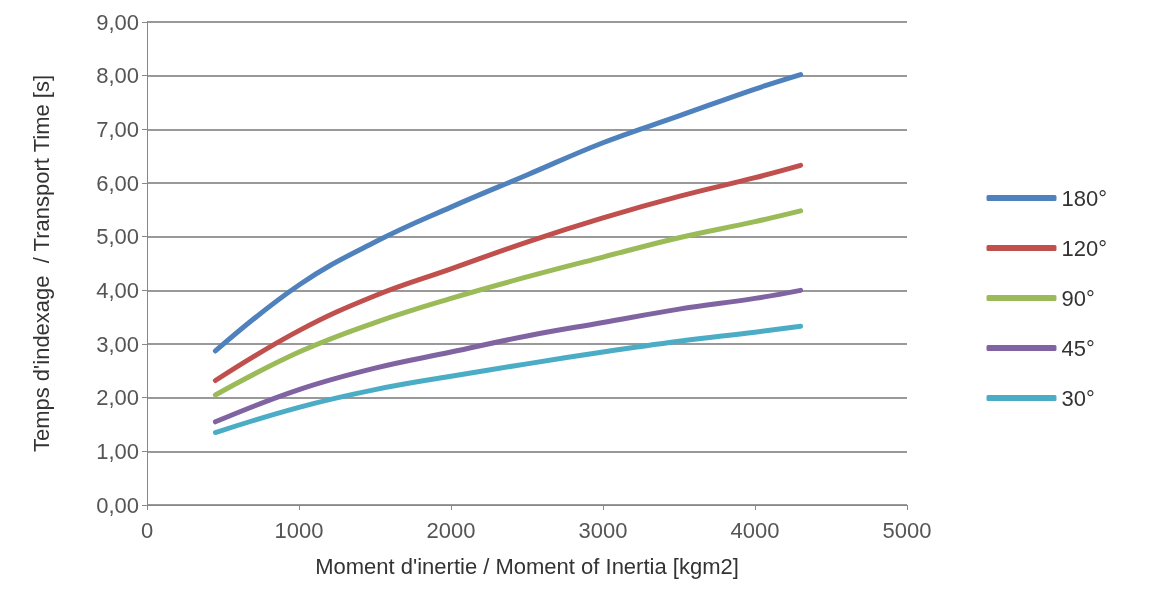 Image resolution: width=1152 pixels, height=596 pixels. Describe the element at coordinates (117, 183) in the screenshot. I see `y-tick-label: 6,00` at that location.